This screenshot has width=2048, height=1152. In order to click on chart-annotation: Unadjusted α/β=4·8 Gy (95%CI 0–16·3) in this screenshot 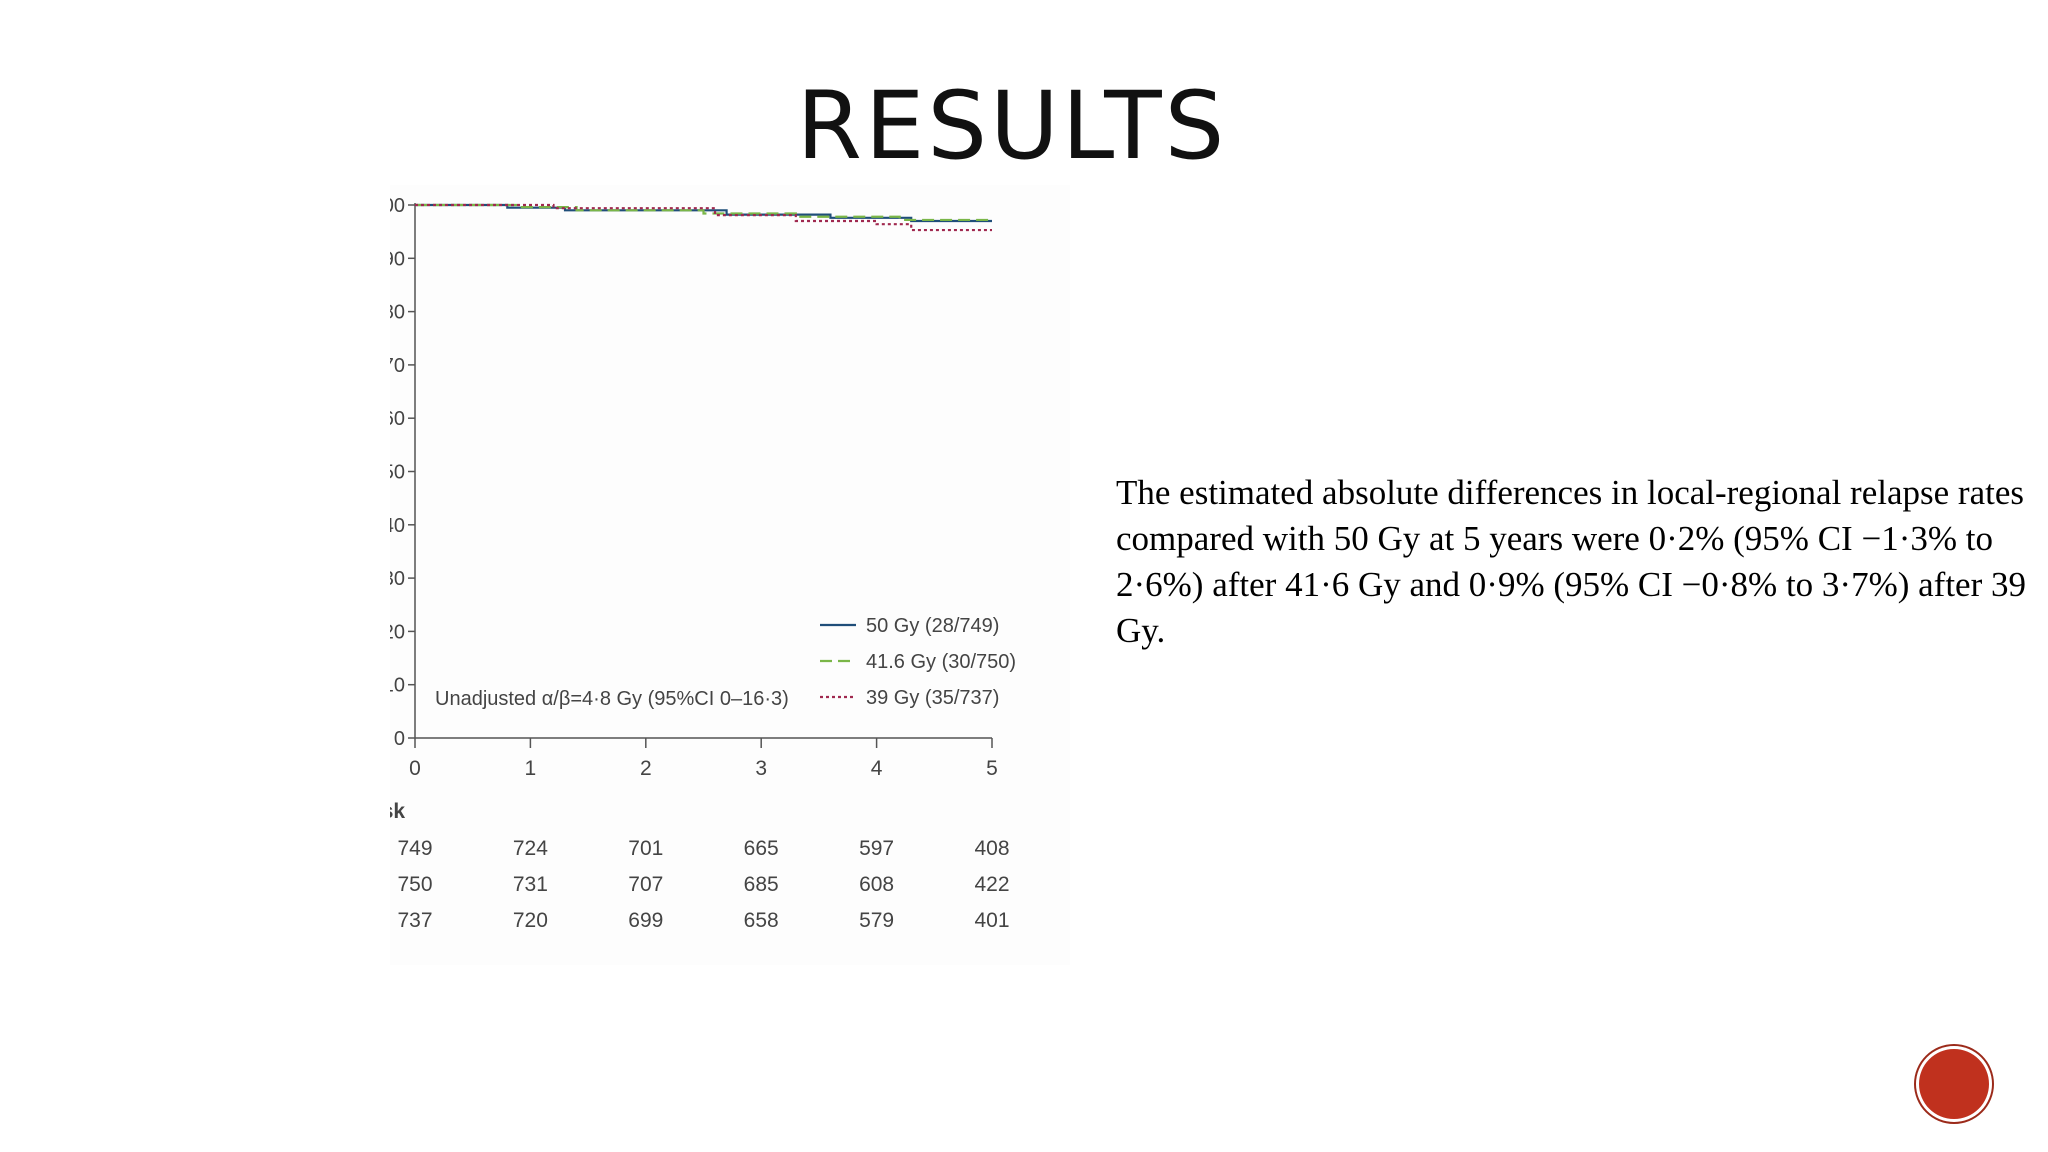, I will do `click(612, 699)`.